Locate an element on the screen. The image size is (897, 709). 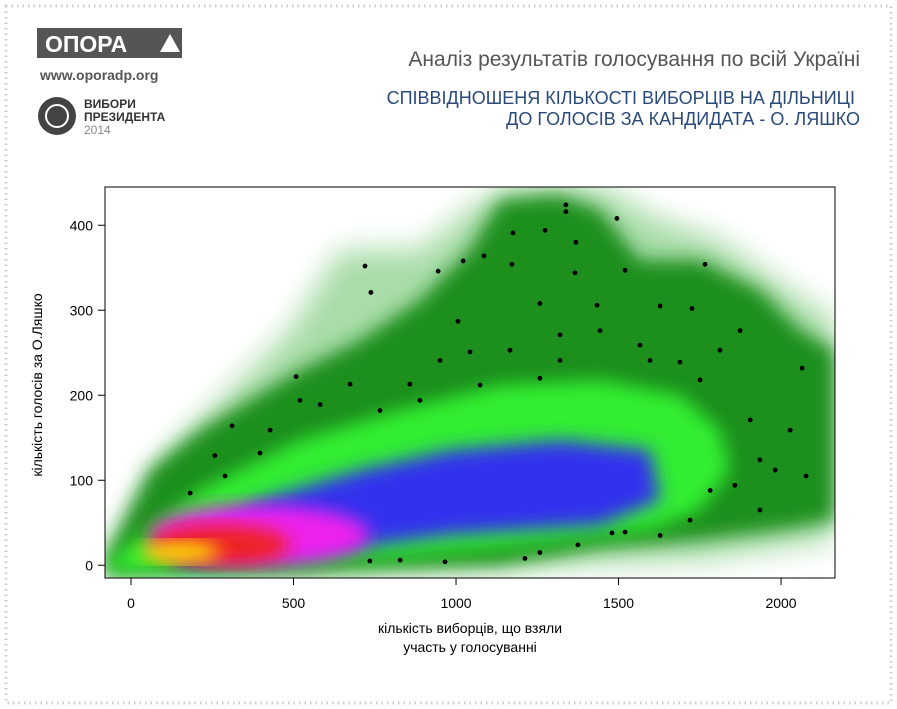
y-tick-label: 400 is located at coordinates (82, 225).